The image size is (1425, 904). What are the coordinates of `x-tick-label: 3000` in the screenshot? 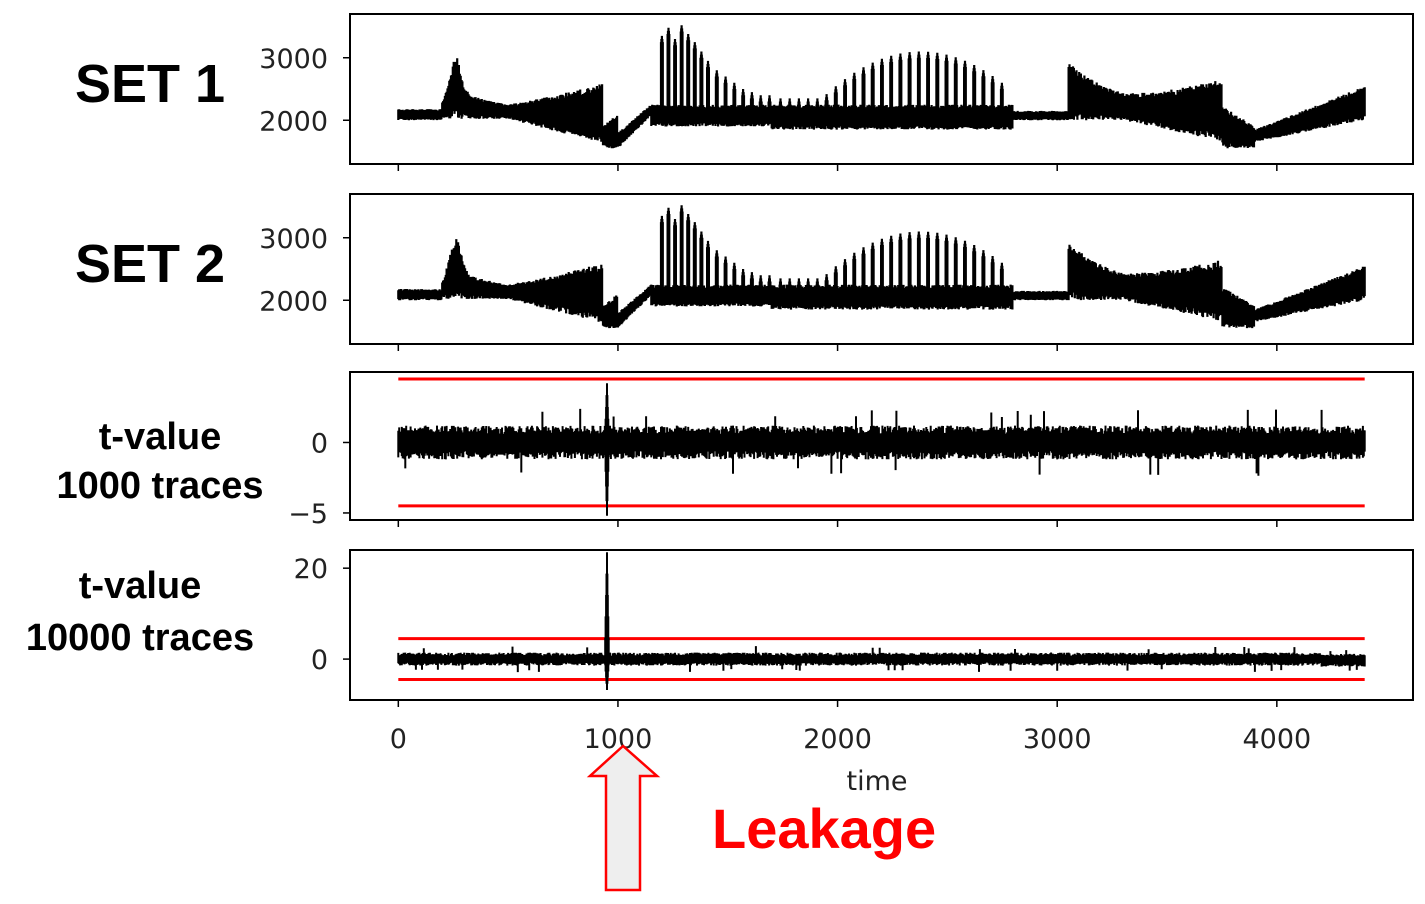 It's located at (1057, 739).